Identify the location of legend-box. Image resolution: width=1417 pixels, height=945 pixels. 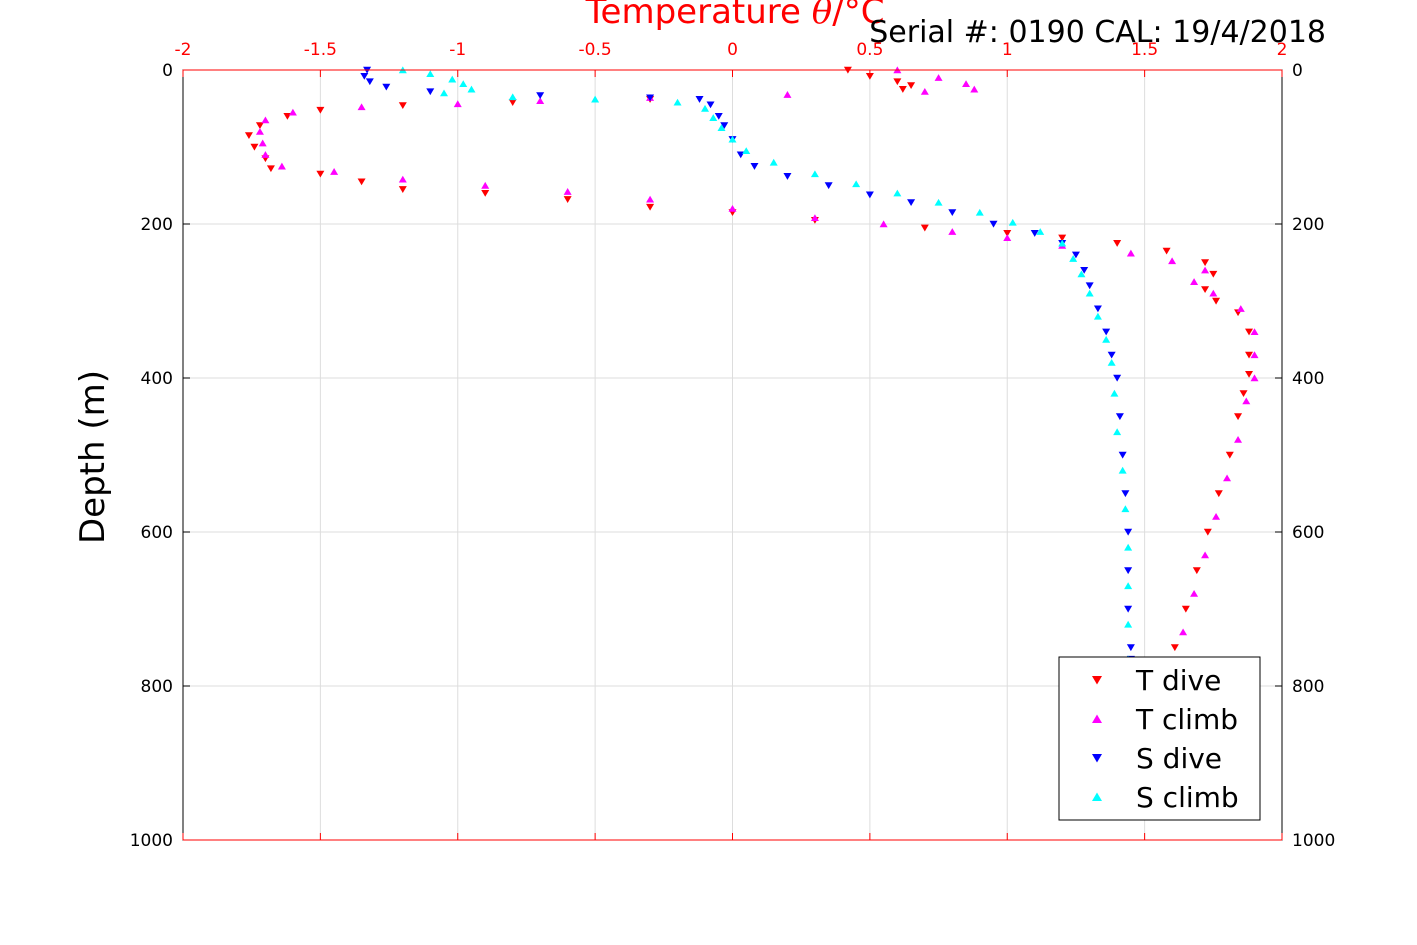
(1159, 738).